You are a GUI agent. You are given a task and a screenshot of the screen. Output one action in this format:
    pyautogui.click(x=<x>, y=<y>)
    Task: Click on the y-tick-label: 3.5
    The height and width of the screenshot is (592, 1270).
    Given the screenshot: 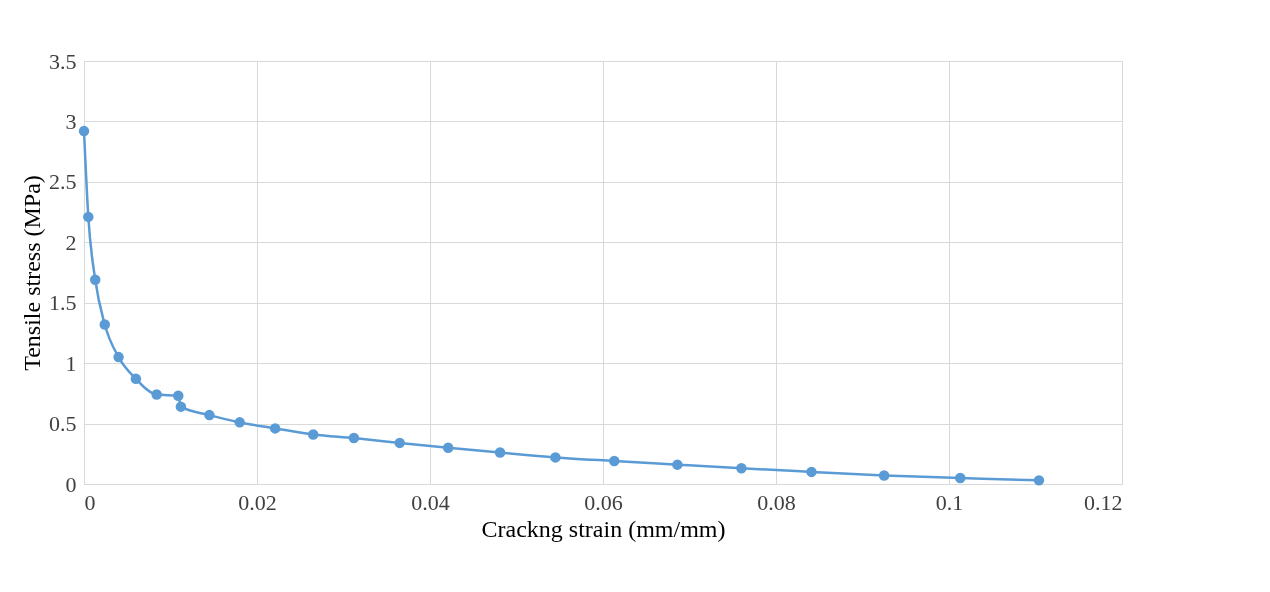 What is the action you would take?
    pyautogui.click(x=63, y=61)
    